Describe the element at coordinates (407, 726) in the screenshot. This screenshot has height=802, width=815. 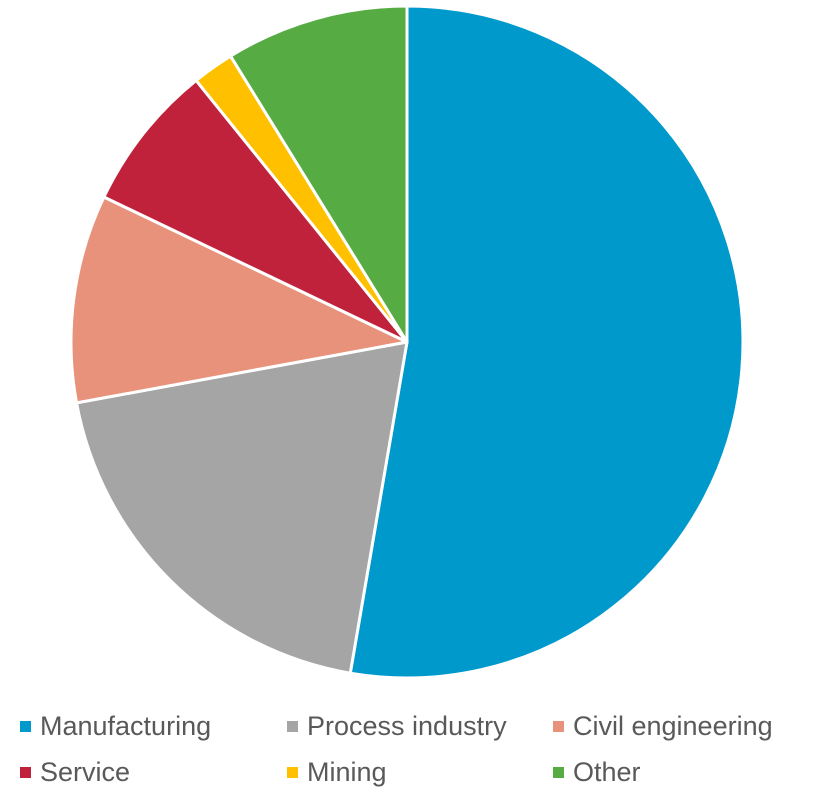
I see `legend-label-process-industry: Process industry` at that location.